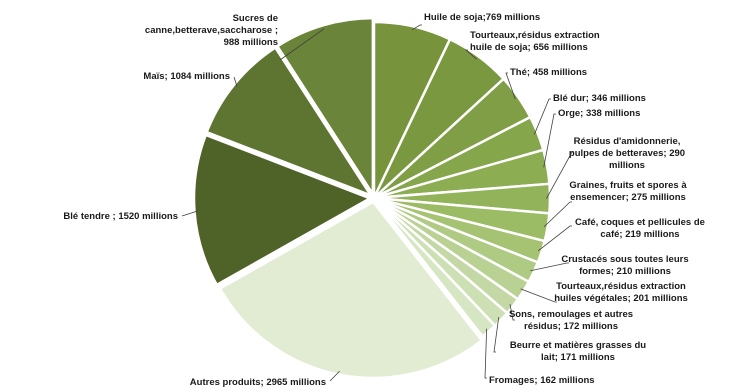 This screenshot has height=392, width=737. I want to click on slice-label-line: lait; 171 millions, so click(578, 357).